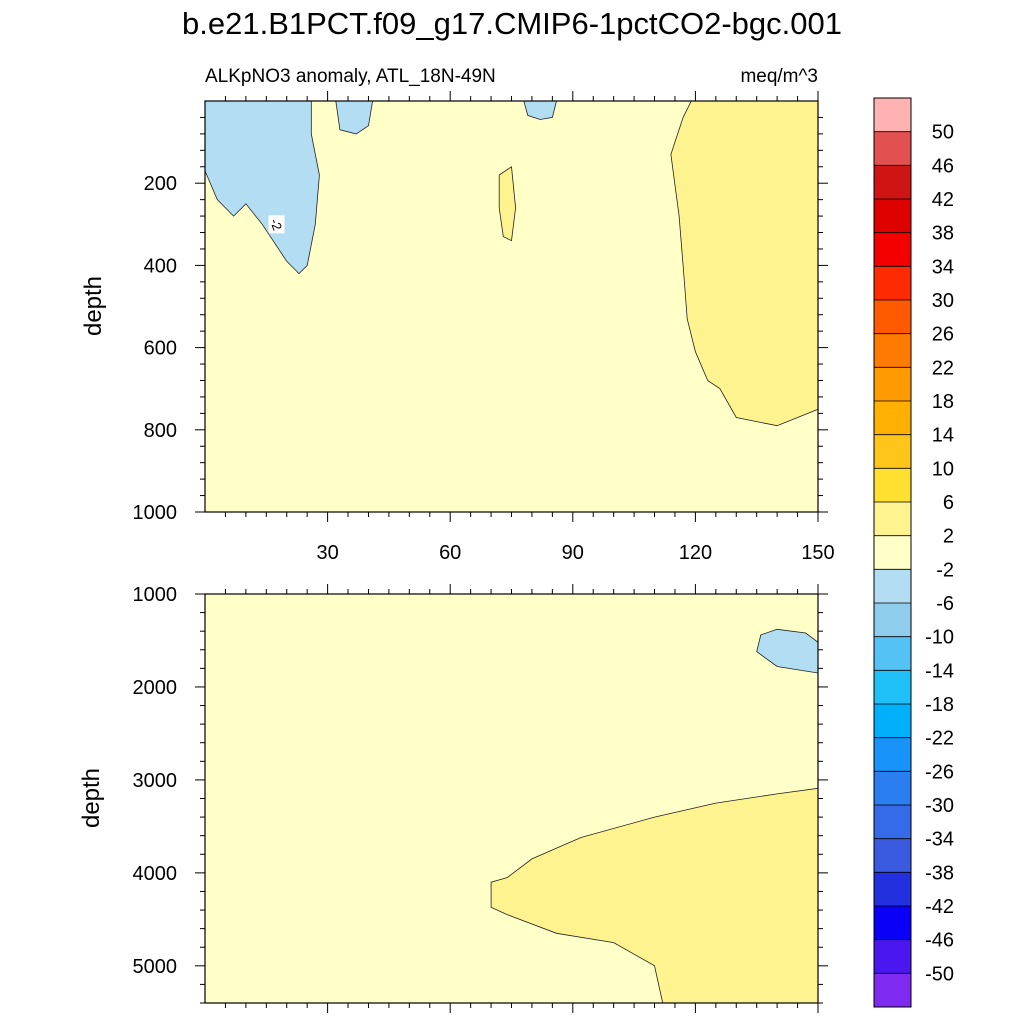 This screenshot has width=1024, height=1024. What do you see at coordinates (943, 469) in the screenshot?
I see `colorbar-label: 10` at bounding box center [943, 469].